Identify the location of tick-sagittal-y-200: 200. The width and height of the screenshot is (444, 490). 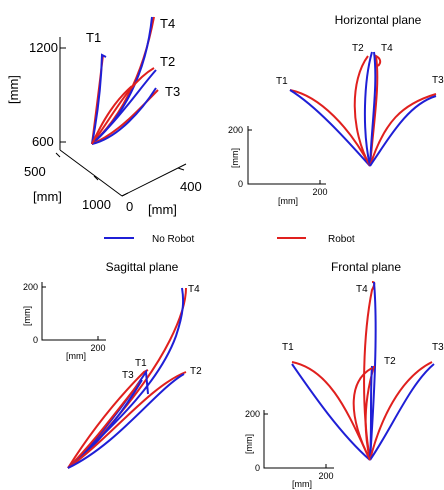
(30, 287).